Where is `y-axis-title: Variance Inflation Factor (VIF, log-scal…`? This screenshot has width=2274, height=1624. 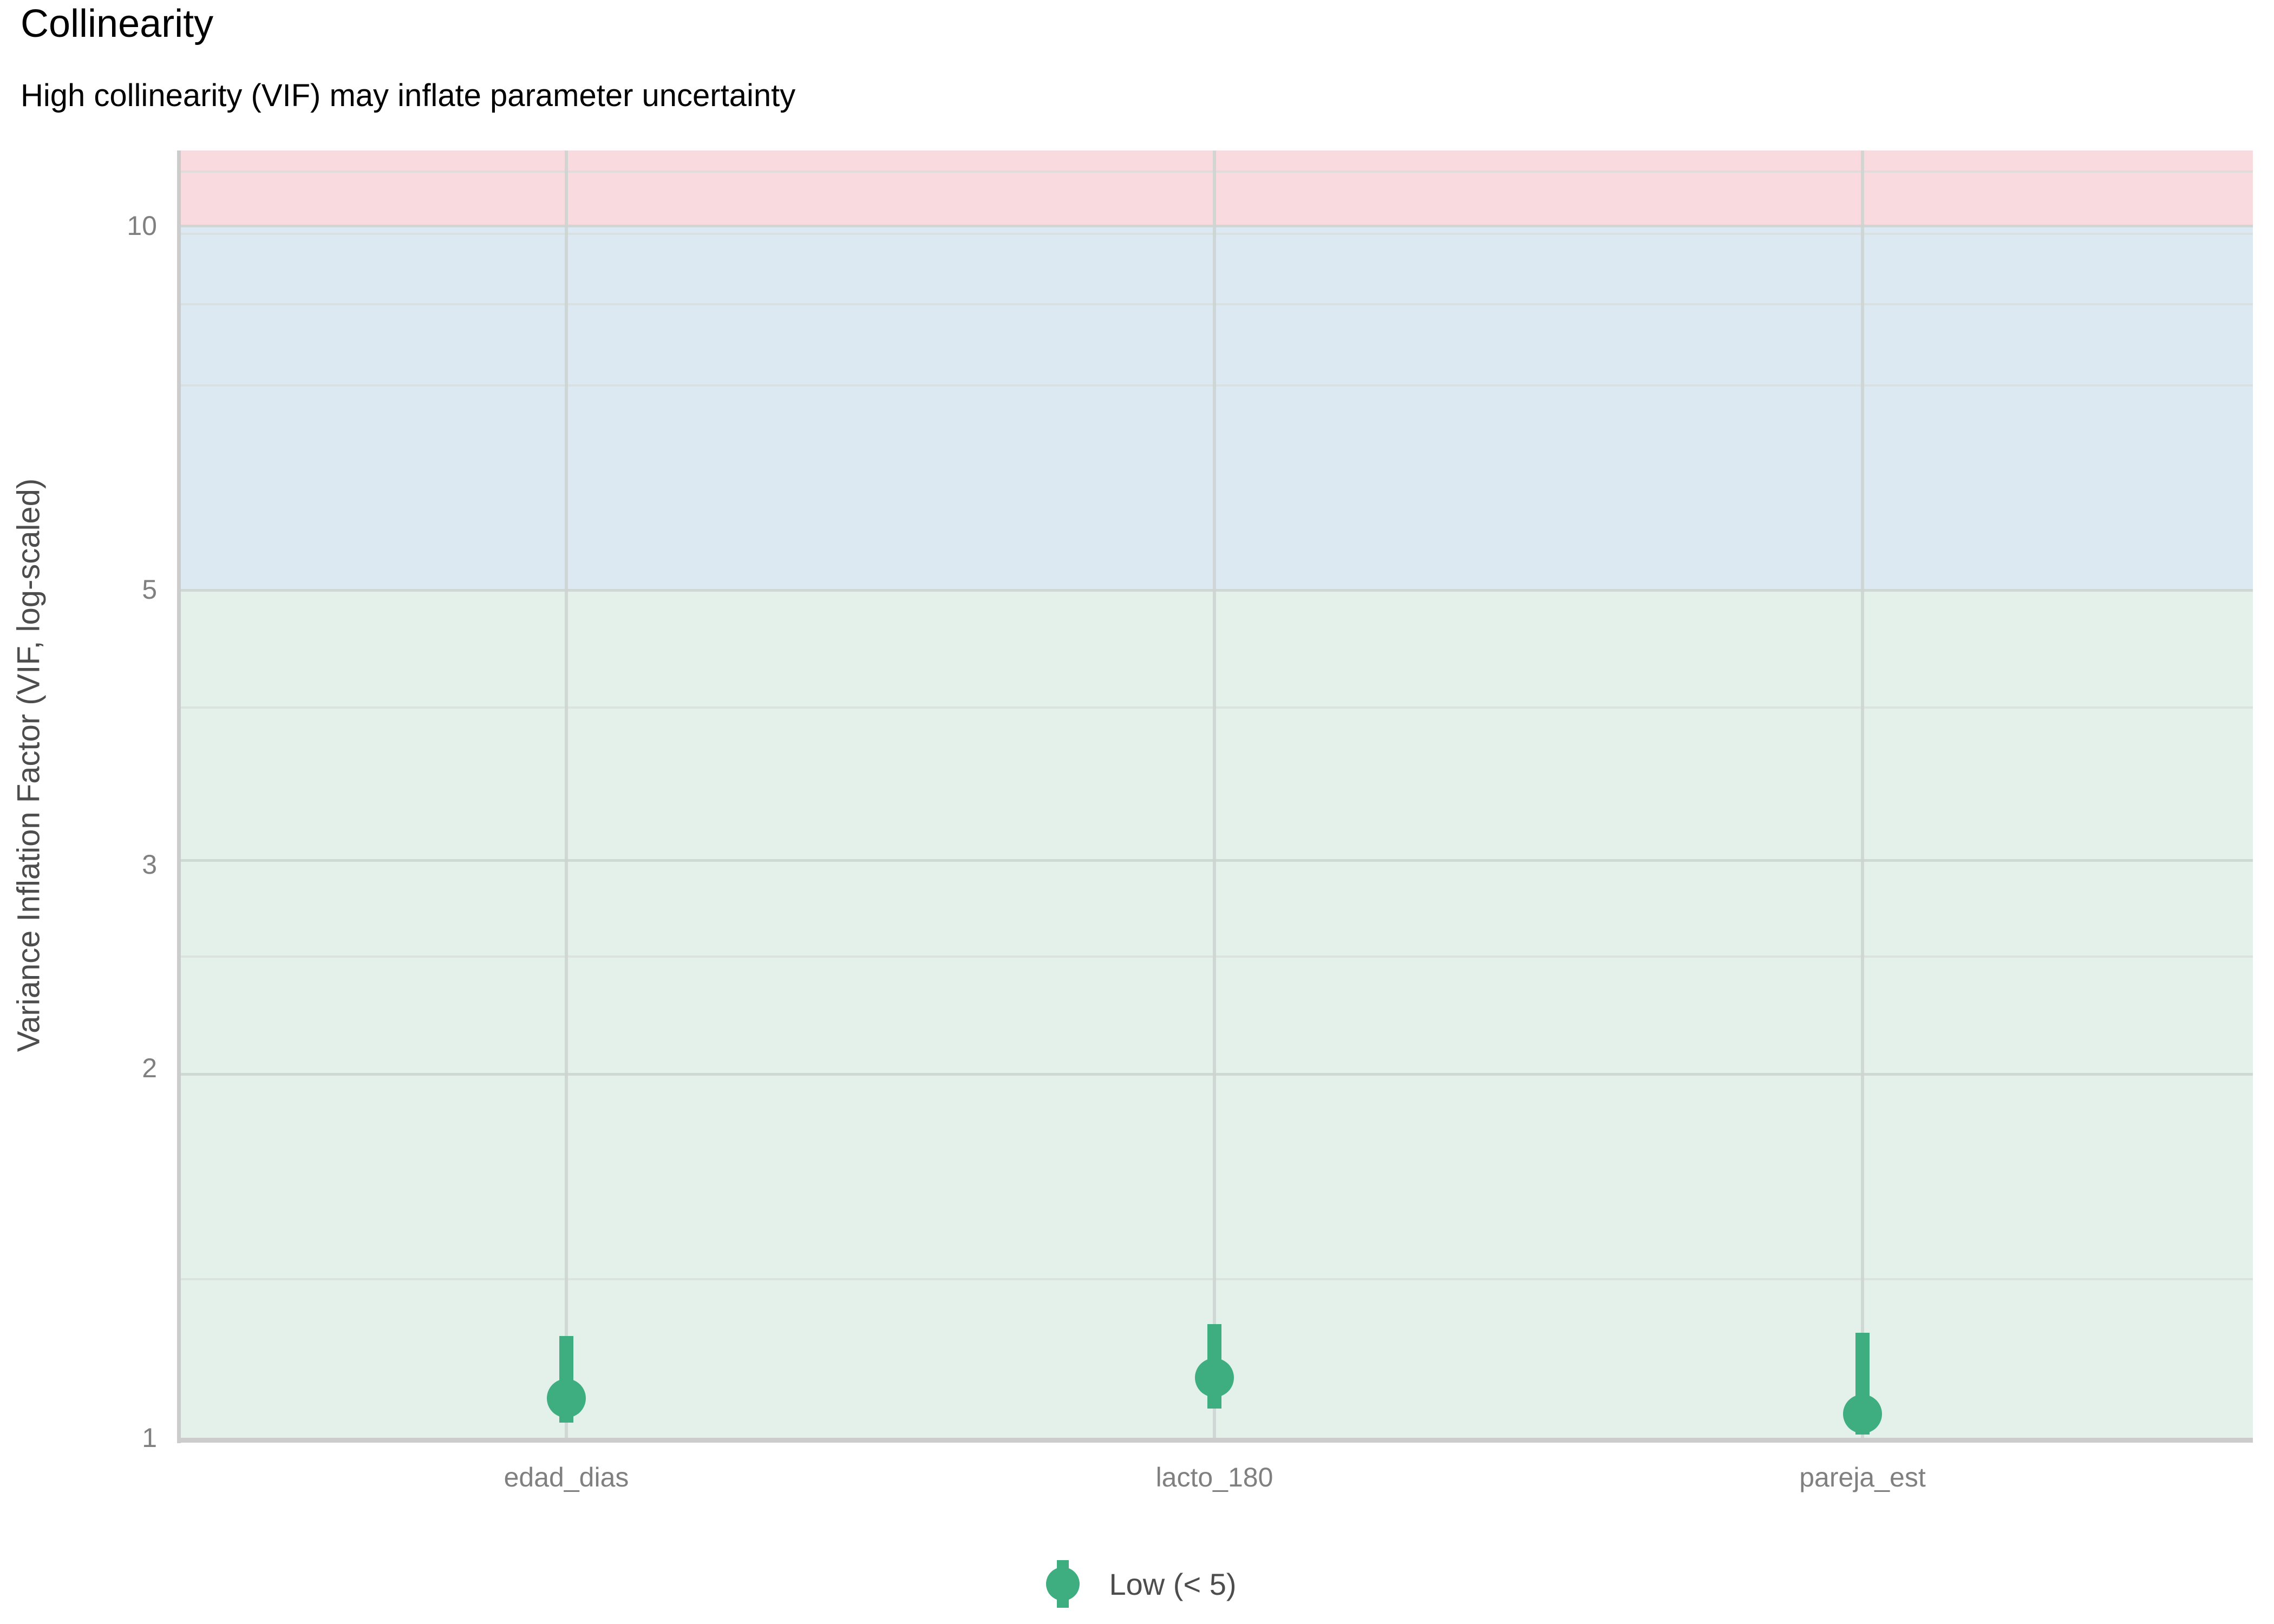 y-axis-title: Variance Inflation Factor (VIF, log-scal… is located at coordinates (29, 765).